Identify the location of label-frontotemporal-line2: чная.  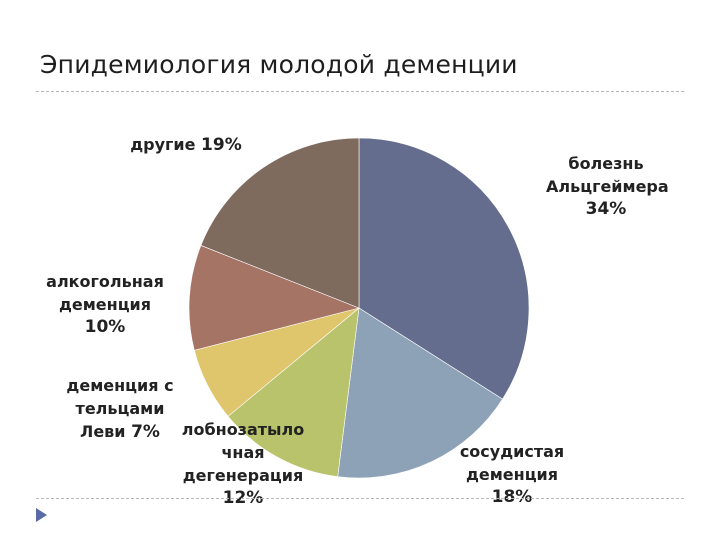
(243, 452).